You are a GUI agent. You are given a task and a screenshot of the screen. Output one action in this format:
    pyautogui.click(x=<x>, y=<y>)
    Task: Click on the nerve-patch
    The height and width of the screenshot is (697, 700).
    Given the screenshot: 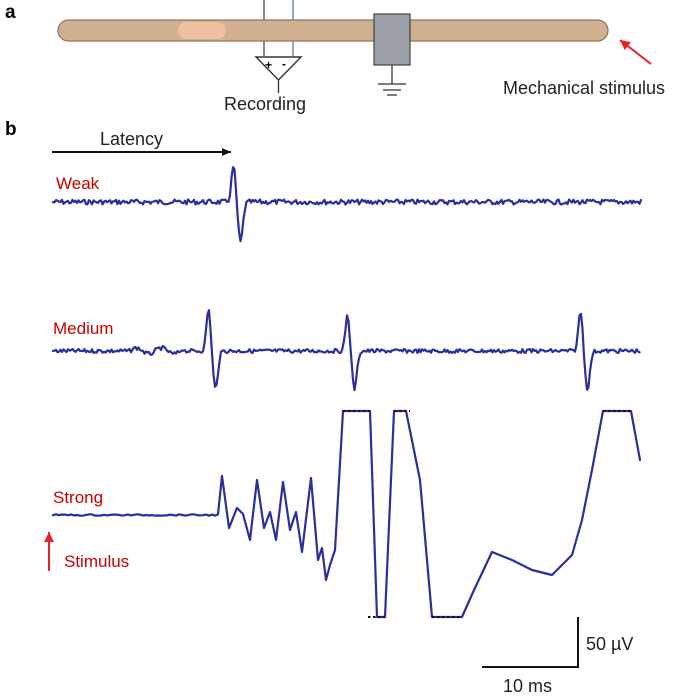 What is the action you would take?
    pyautogui.click(x=202, y=30)
    